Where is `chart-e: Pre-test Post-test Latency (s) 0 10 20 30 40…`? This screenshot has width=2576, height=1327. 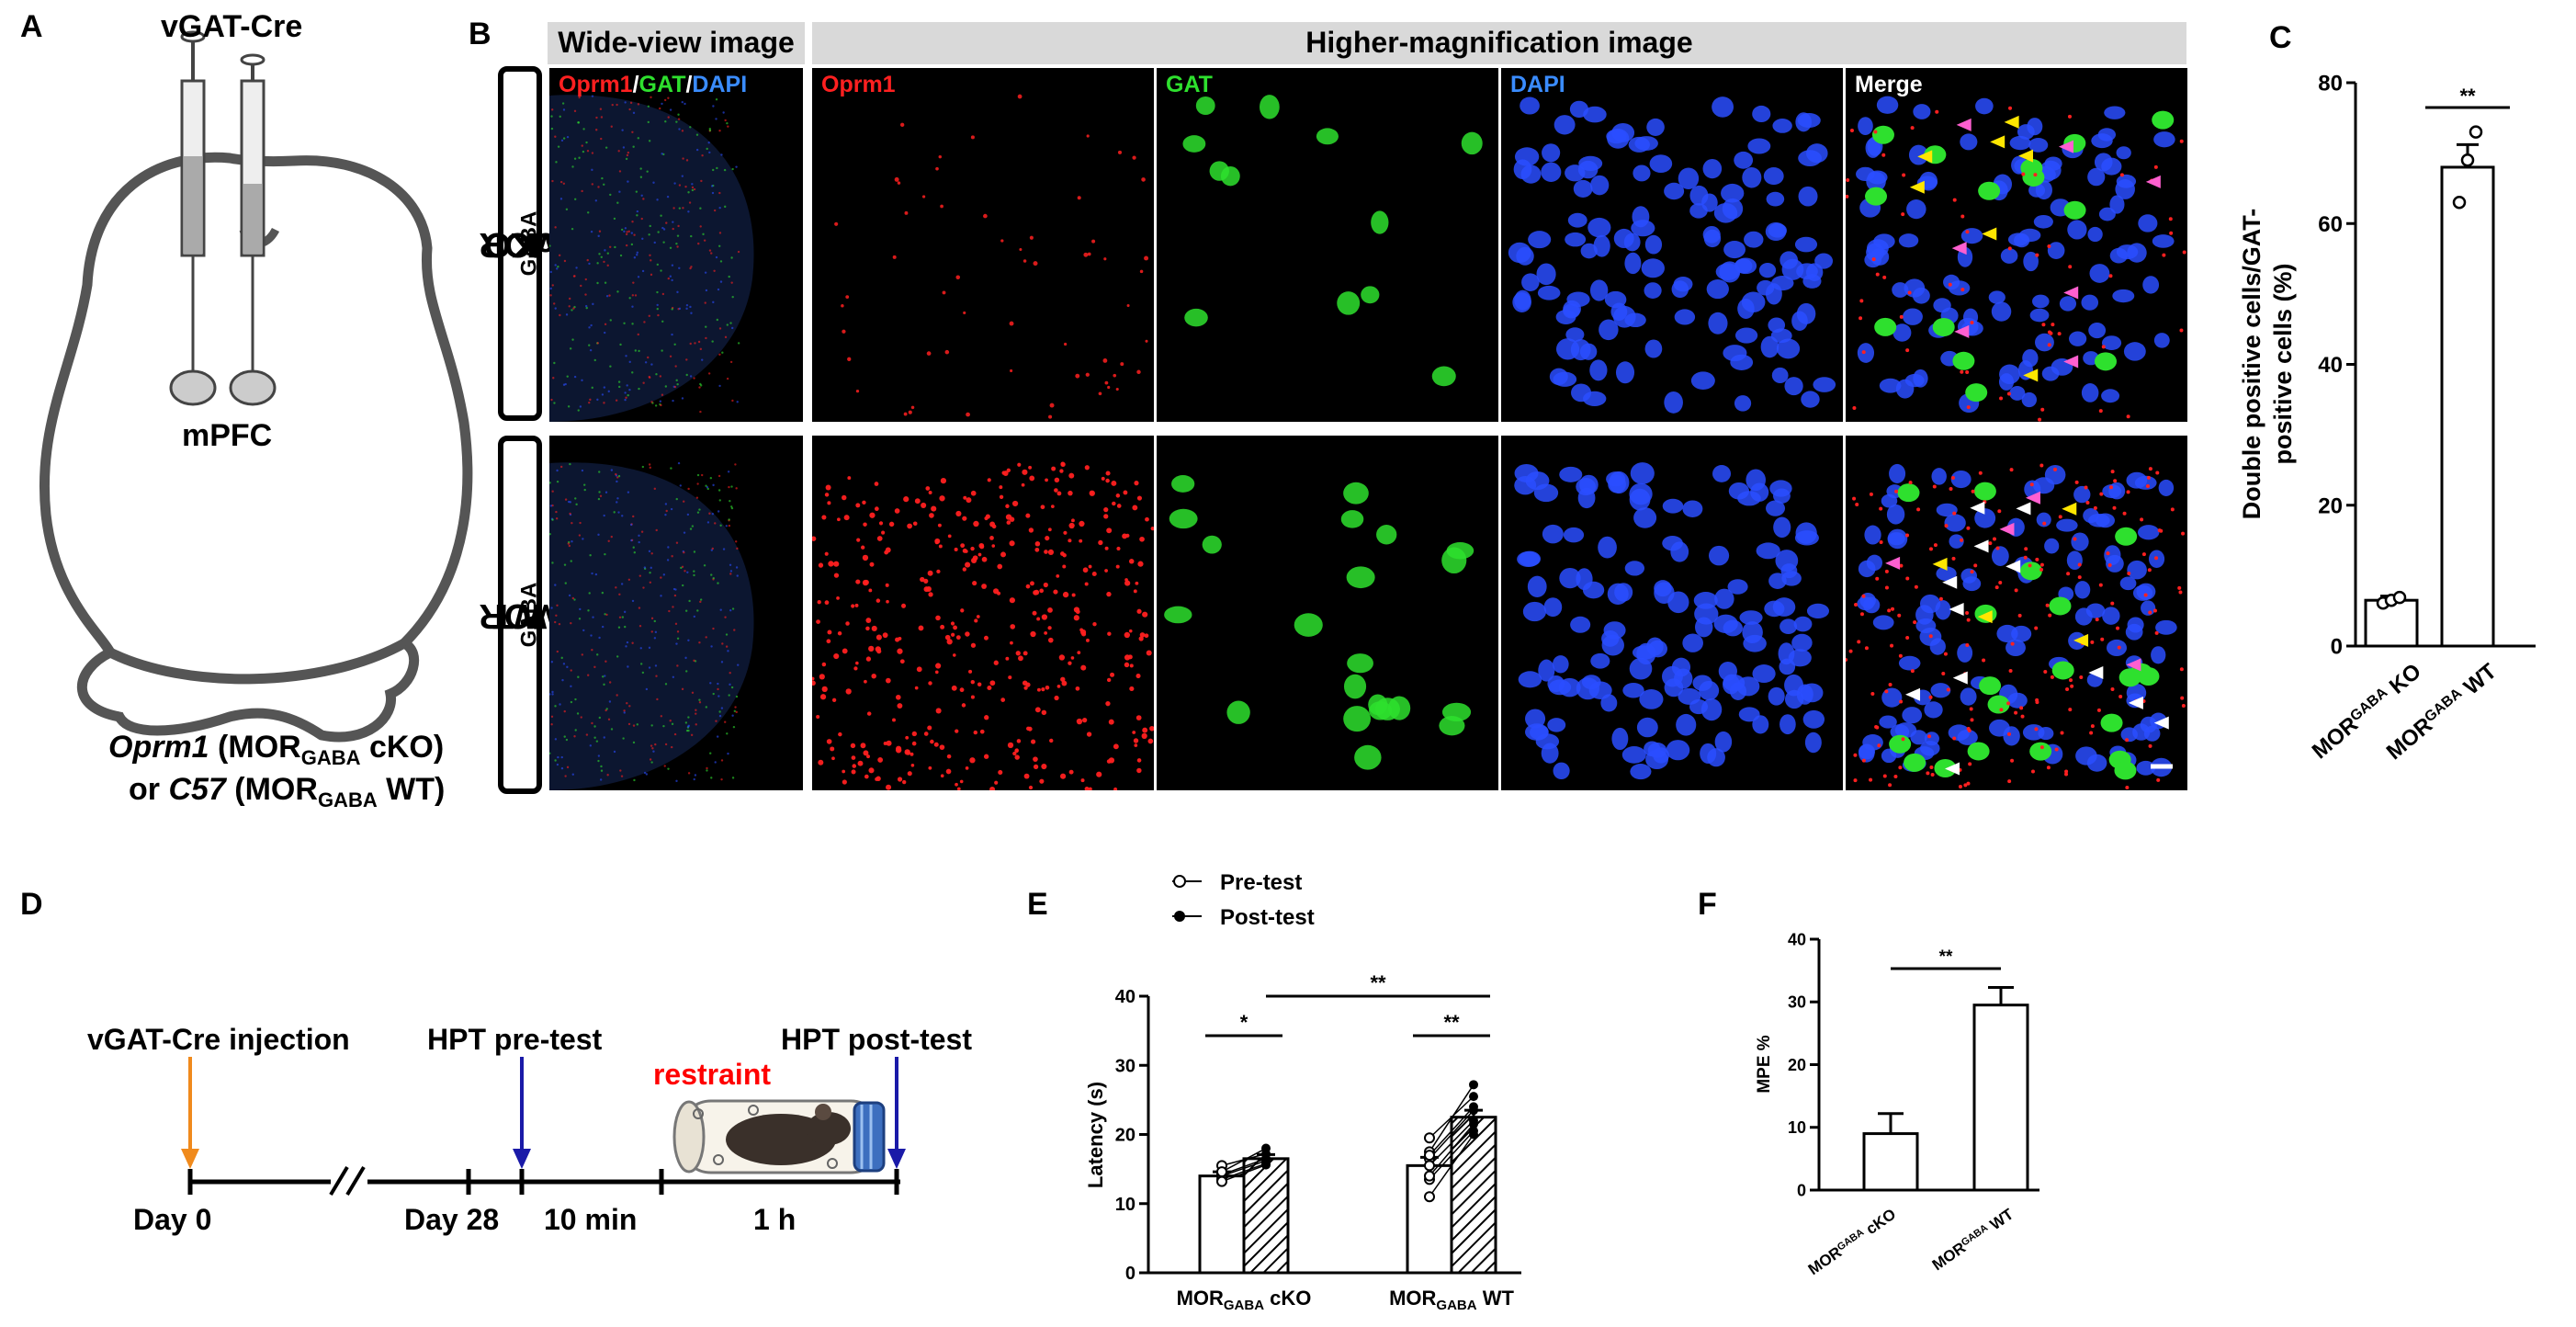 chart-e: Pre-test Post-test Latency (s) 0 10 20 30 40… is located at coordinates (1302, 1091).